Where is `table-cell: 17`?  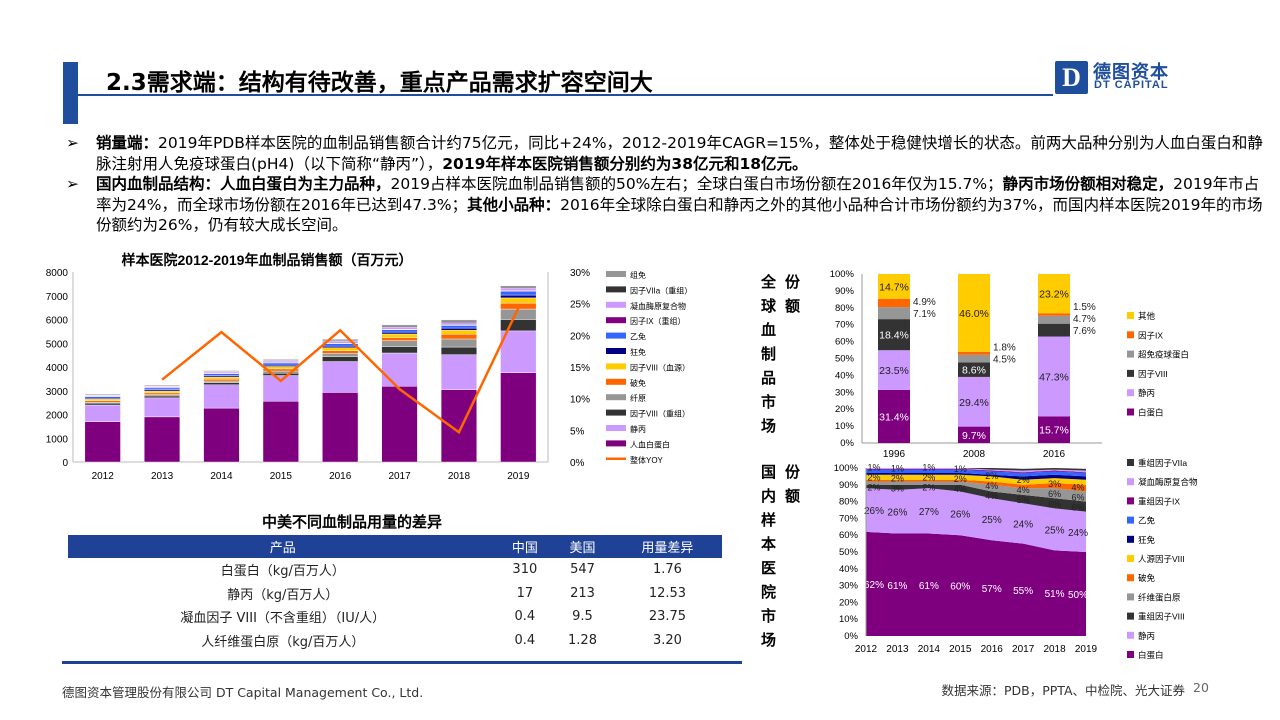
table-cell: 17 is located at coordinates (525, 593).